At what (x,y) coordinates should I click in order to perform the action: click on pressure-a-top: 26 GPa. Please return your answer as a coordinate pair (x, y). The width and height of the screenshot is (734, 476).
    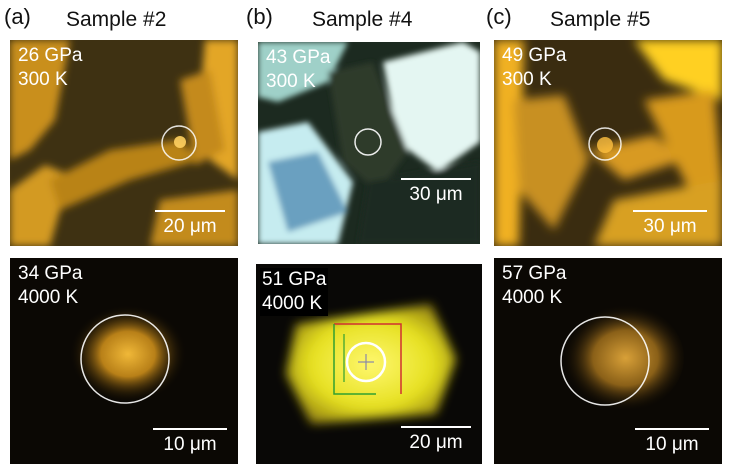
    Looking at the image, I should click on (50, 55).